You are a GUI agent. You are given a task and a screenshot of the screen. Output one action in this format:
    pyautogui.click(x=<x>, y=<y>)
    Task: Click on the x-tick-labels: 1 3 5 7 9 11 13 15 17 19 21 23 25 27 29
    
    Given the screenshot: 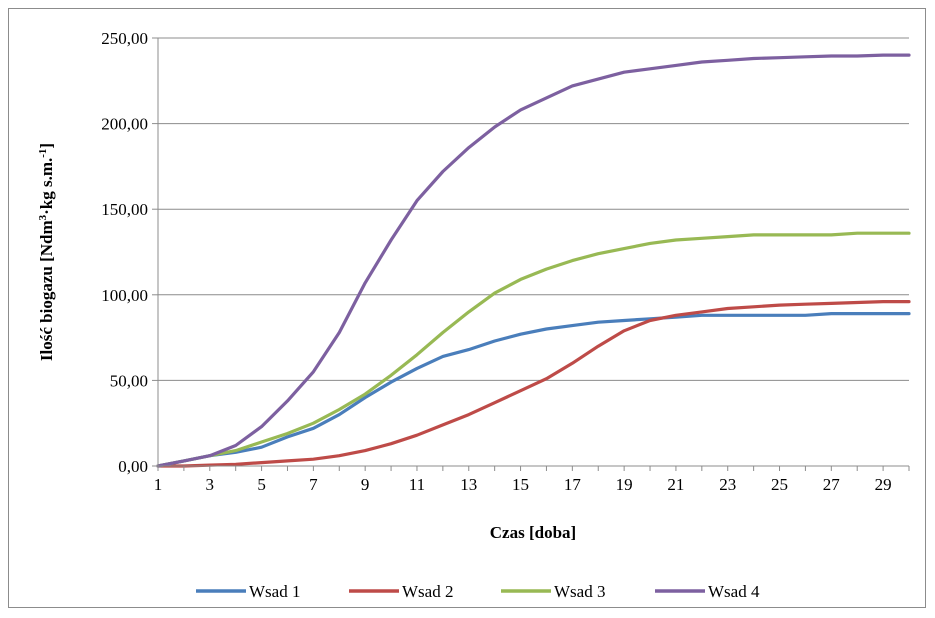 What is the action you would take?
    pyautogui.click(x=523, y=484)
    